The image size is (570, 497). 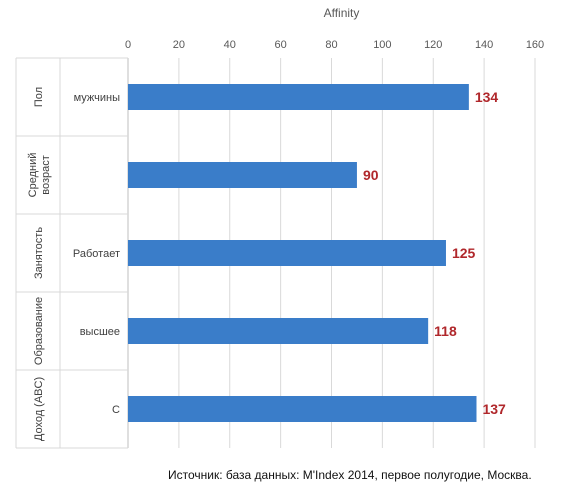 What do you see at coordinates (230, 45) in the screenshot?
I see `x-tick-label: 40` at bounding box center [230, 45].